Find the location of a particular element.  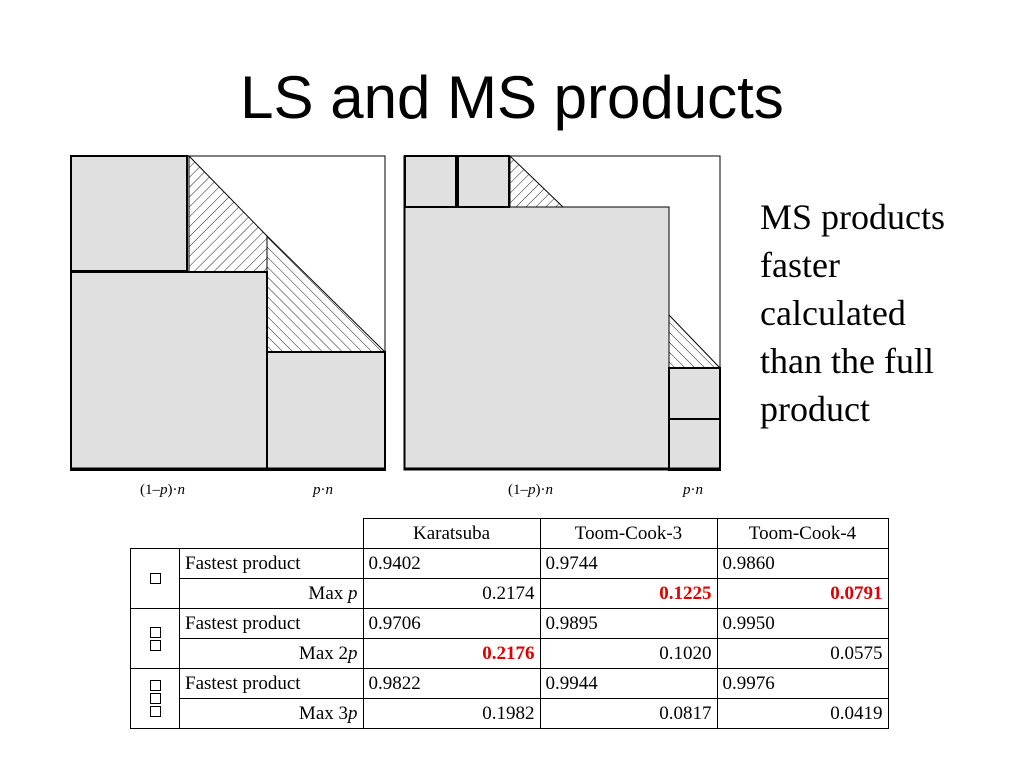

ls-product-diagram is located at coordinates (228, 312).